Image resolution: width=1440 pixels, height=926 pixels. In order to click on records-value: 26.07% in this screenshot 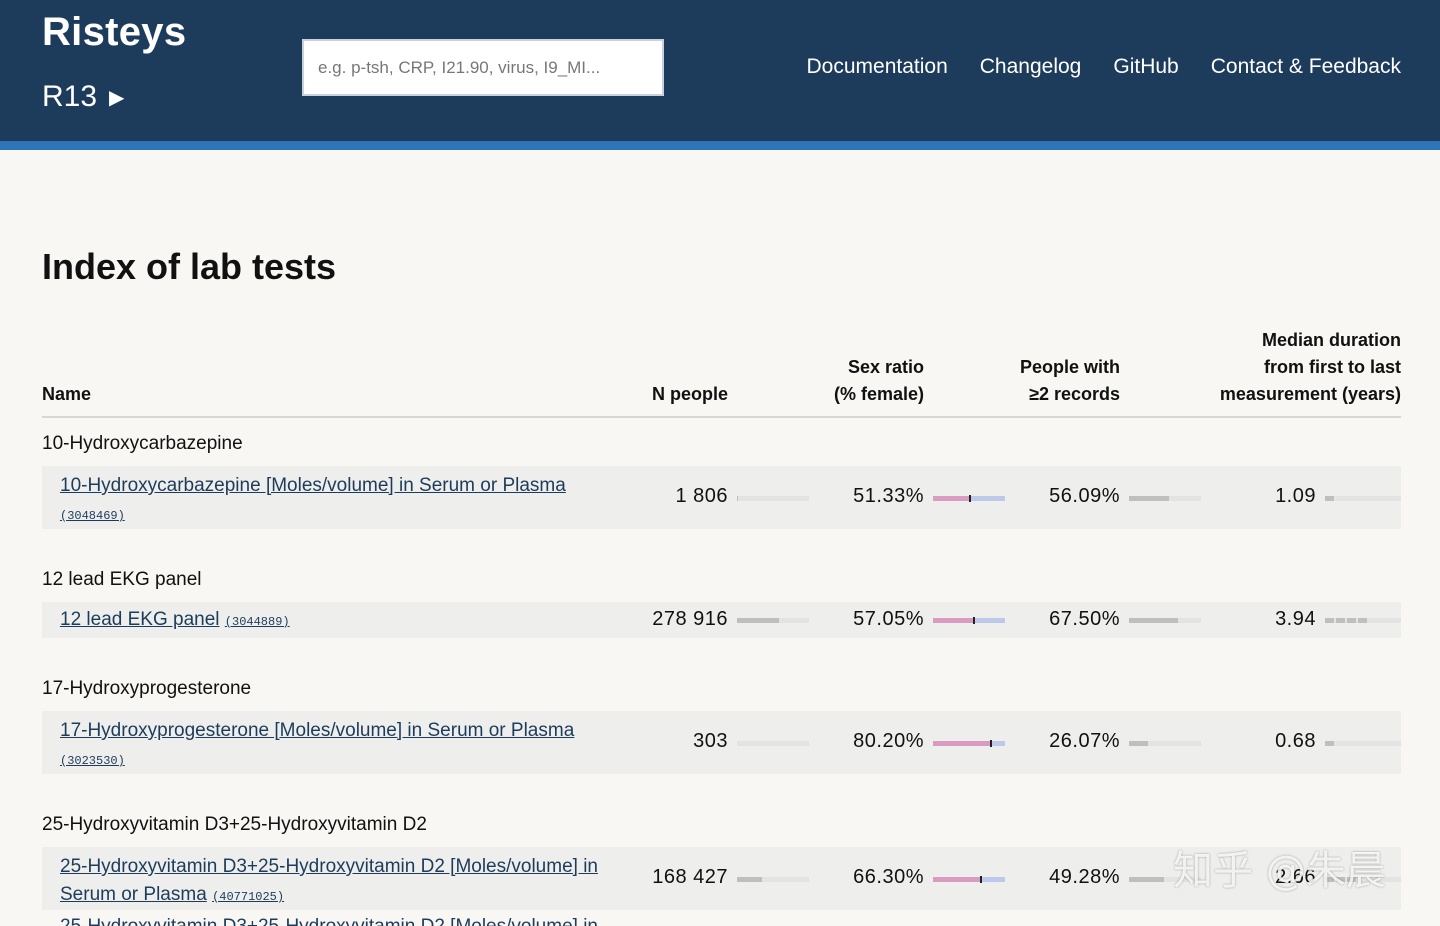, I will do `click(1084, 741)`.